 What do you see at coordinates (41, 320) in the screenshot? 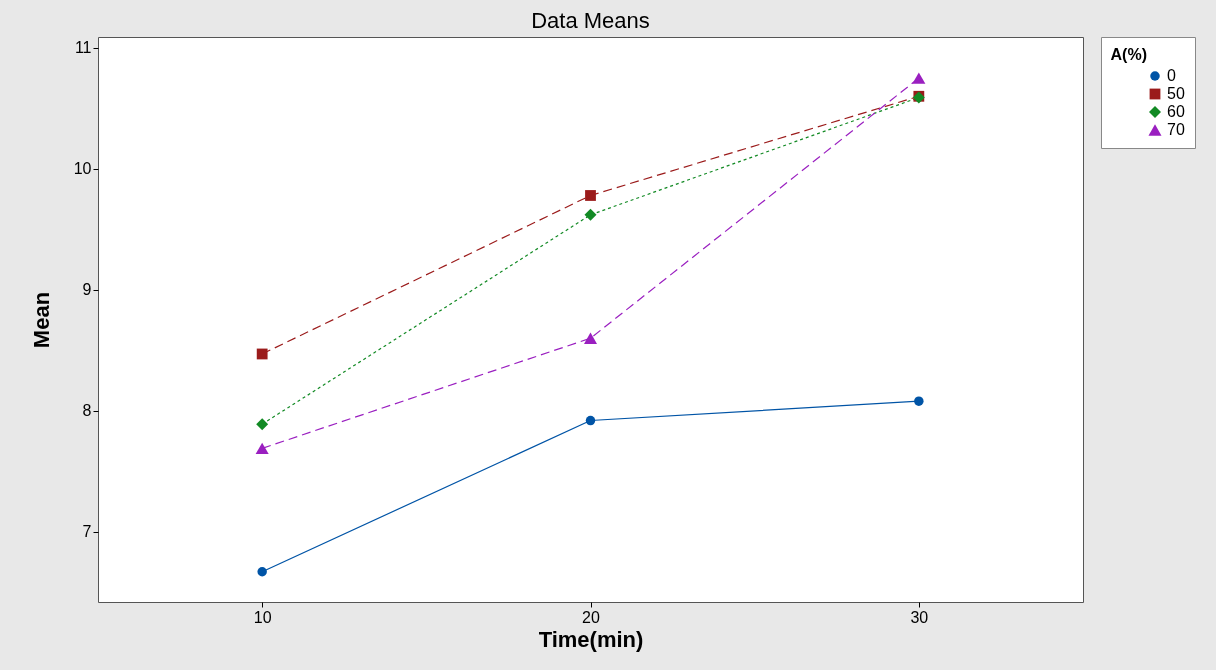
I see `y-axis-title: Mean` at bounding box center [41, 320].